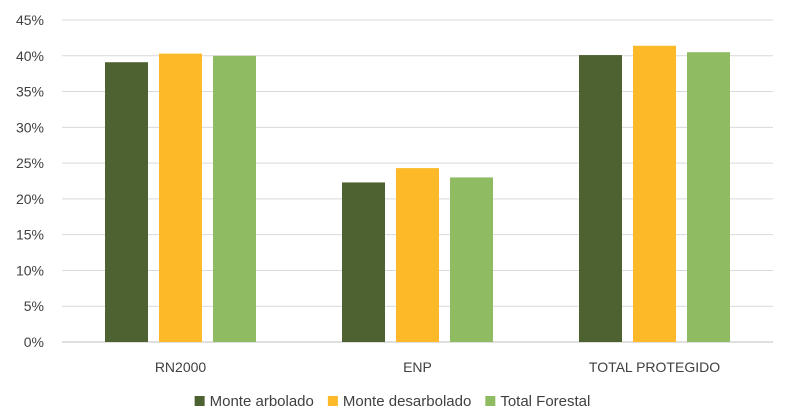 This screenshot has width=785, height=416. I want to click on y-tick-label: 0%, so click(34, 342).